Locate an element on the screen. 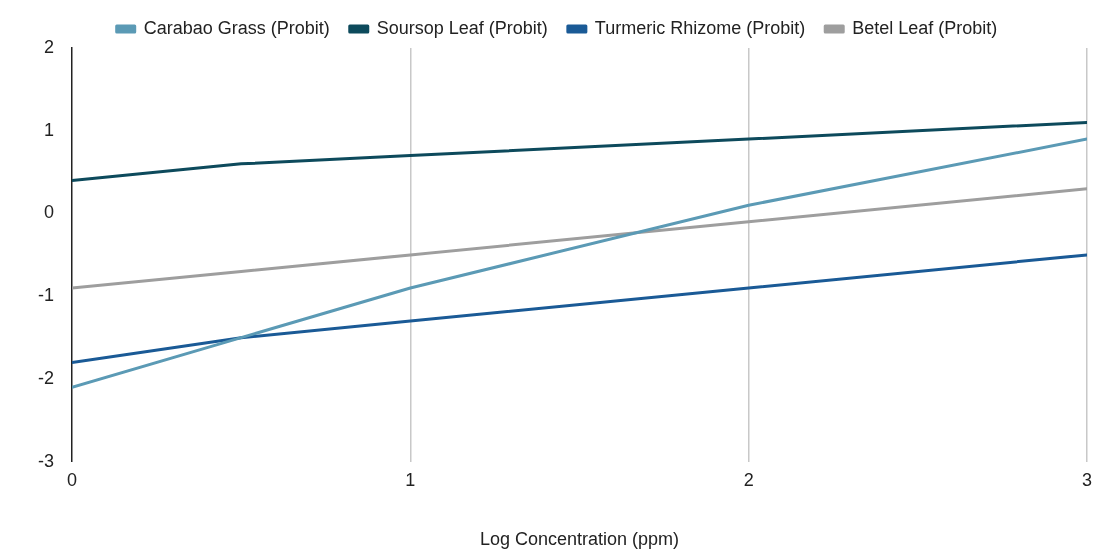 Image resolution: width=1100 pixels, height=559 pixels. x-tick-label: 2 is located at coordinates (748, 479).